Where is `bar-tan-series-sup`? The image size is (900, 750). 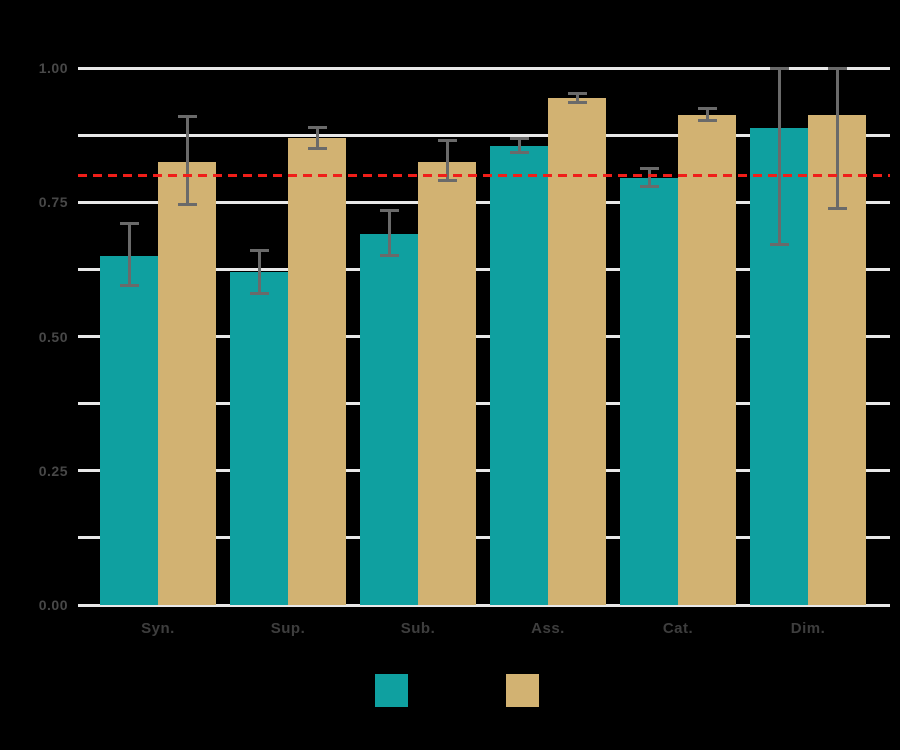
bar-tan-series-sup is located at coordinates (317, 371).